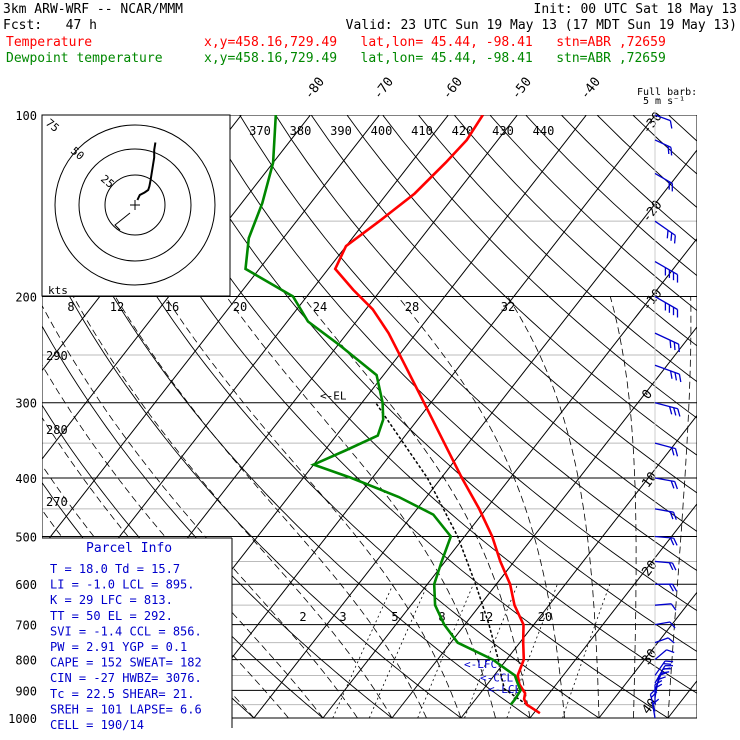  Describe the element at coordinates (122, 585) in the screenshot. I see `parcel-info-row: LI = -1.0 LCL = 895.` at that location.